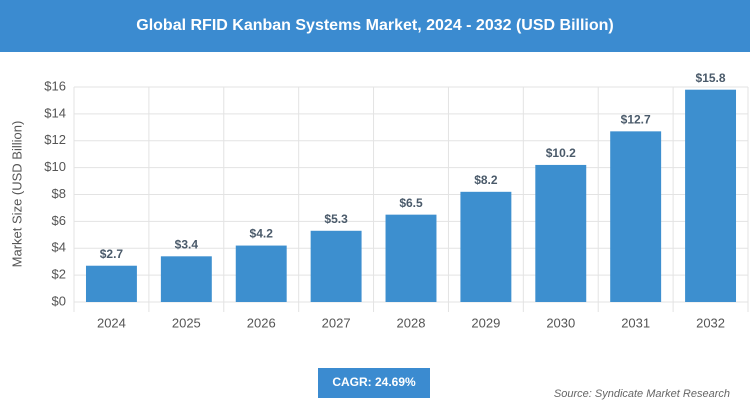 Image resolution: width=750 pixels, height=417 pixels. I want to click on value-label: $3.4, so click(187, 244).